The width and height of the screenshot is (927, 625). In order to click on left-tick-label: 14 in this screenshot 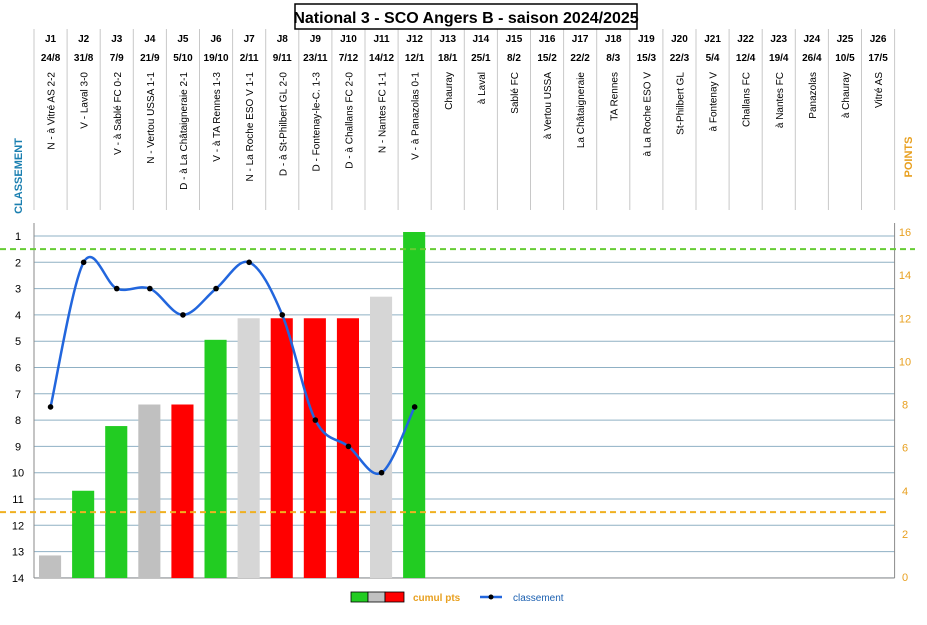, I will do `click(18, 579)`.